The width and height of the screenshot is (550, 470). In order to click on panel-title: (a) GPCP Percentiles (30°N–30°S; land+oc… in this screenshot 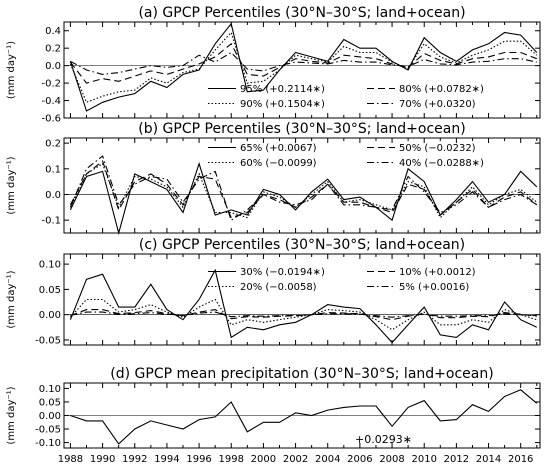, I will do `click(301, 13)`.